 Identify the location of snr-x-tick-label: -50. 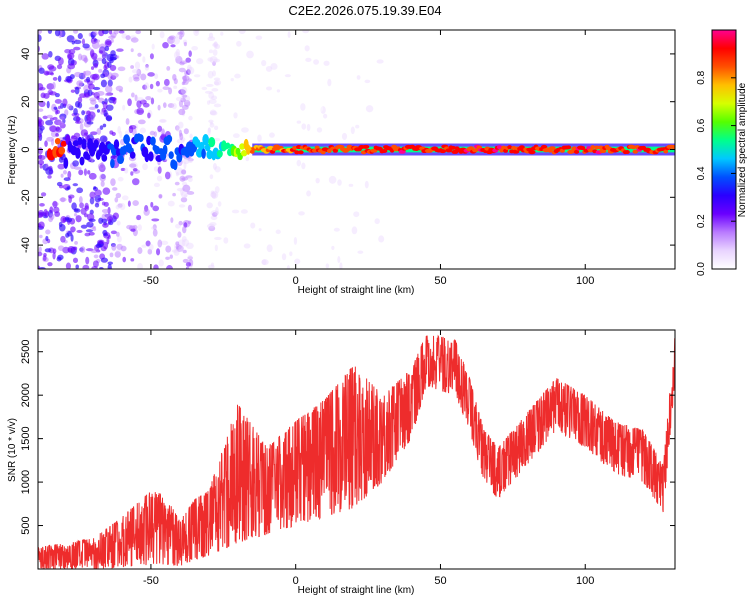
(151, 581).